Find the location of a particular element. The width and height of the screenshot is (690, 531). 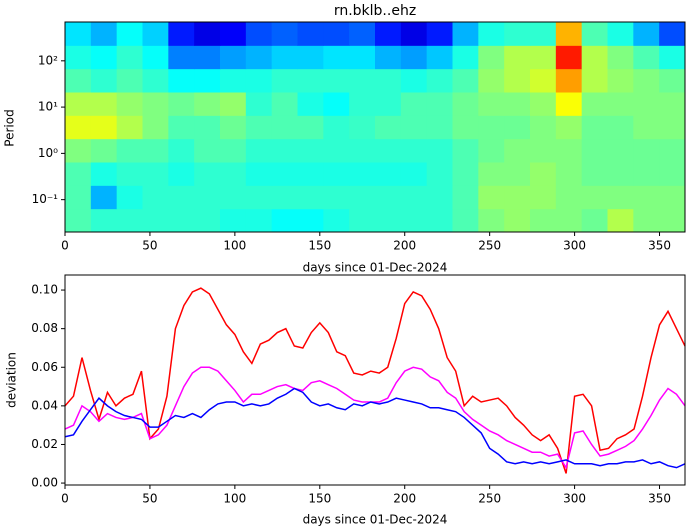

x-tick-label: 100 is located at coordinates (234, 246).